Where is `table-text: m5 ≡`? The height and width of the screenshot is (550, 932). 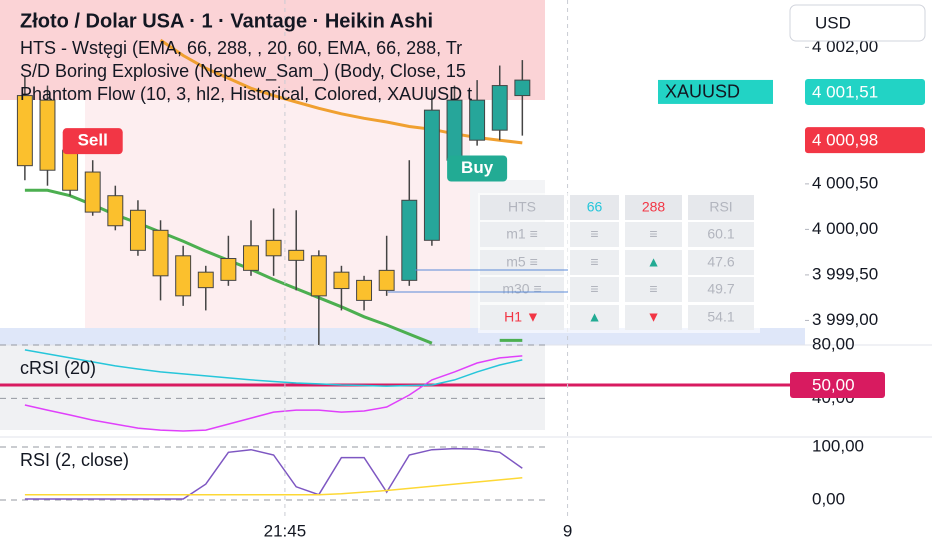
table-text: m5 ≡ is located at coordinates (522, 262).